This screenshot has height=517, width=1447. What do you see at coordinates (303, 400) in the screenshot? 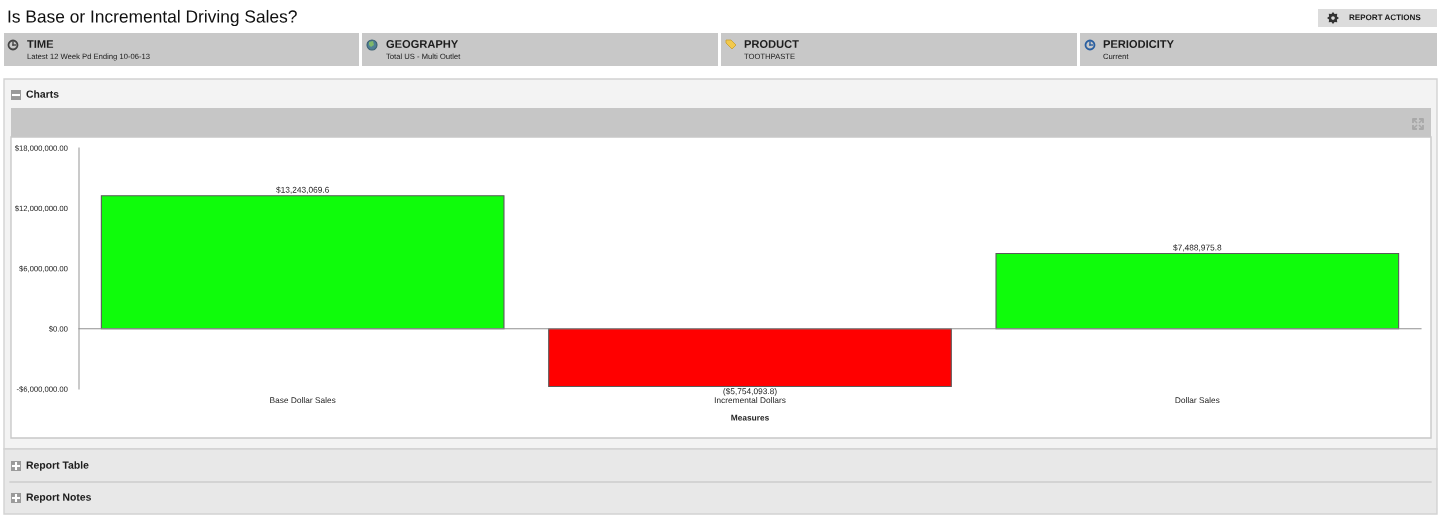
I see `x-tick-label: Base Dollar Sales` at bounding box center [303, 400].